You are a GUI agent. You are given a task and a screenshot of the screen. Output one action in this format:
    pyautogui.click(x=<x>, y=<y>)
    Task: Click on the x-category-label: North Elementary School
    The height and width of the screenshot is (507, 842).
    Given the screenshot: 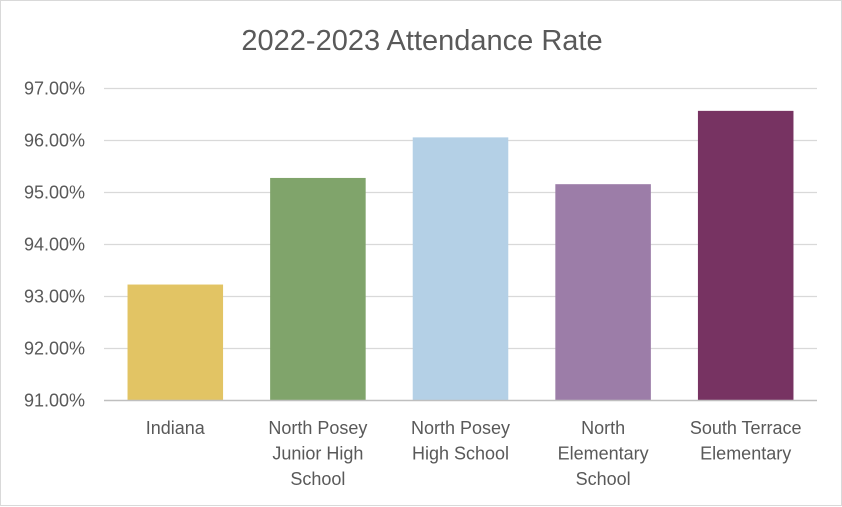 What is the action you would take?
    pyautogui.click(x=603, y=453)
    